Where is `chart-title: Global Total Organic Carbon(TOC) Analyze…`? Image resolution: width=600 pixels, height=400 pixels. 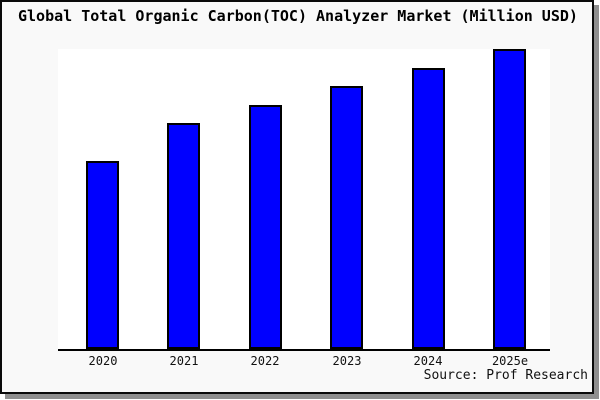 chart-title: Global Total Organic Carbon(TOC) Analyze… is located at coordinates (298, 16).